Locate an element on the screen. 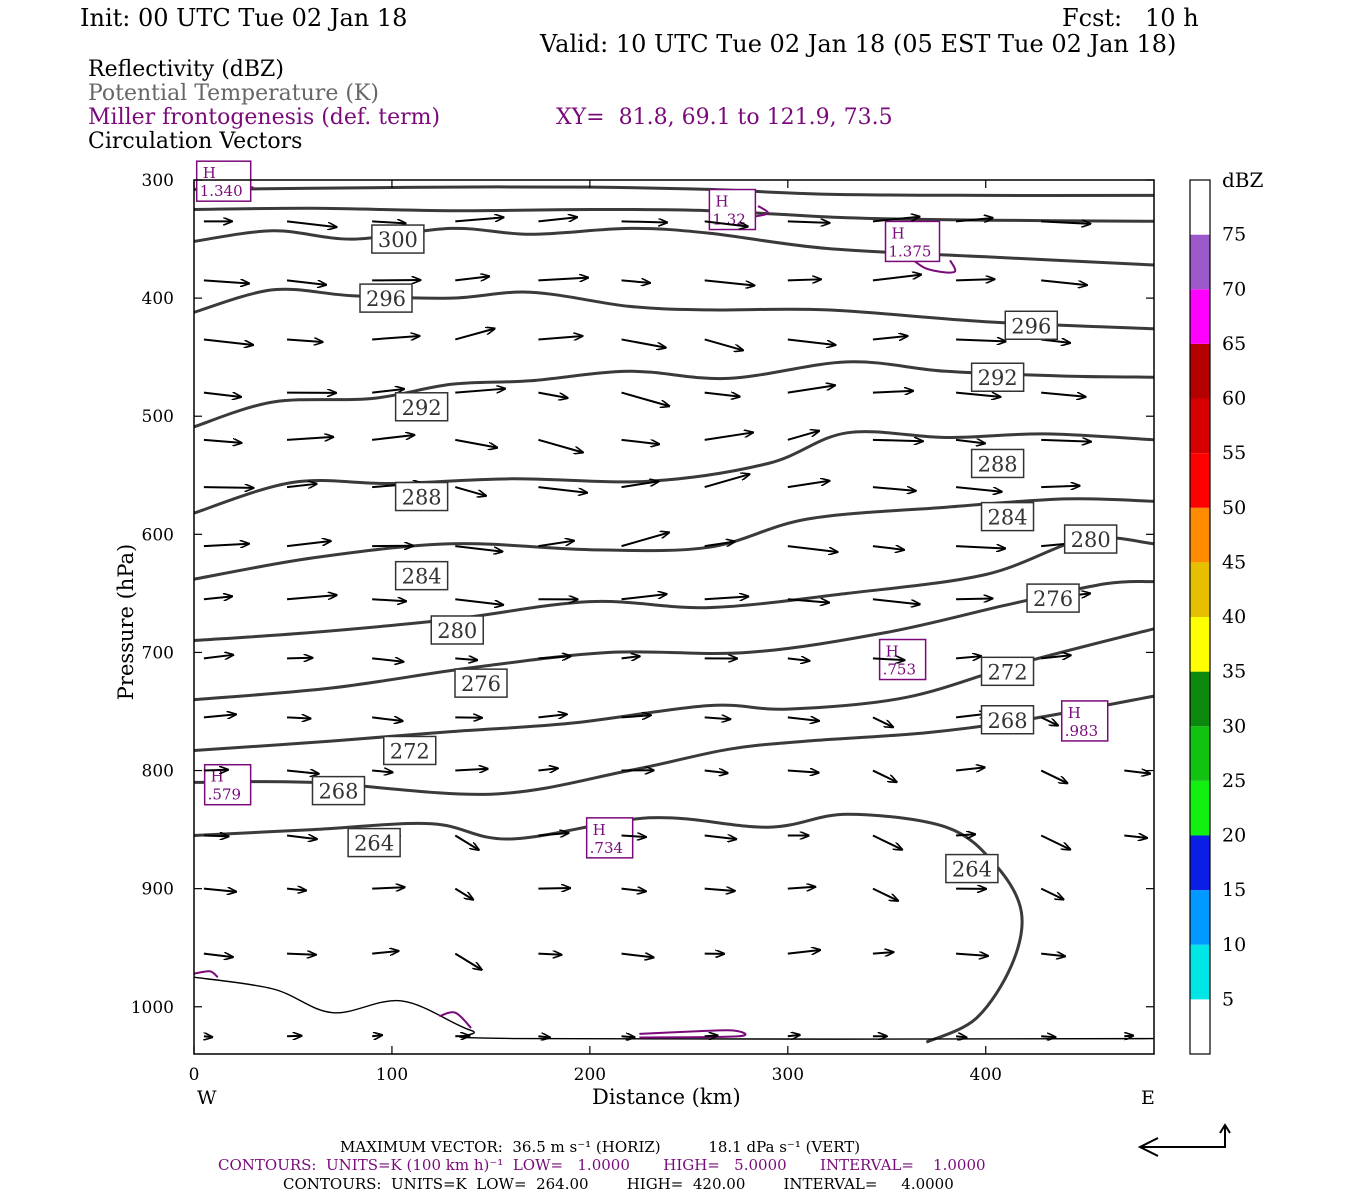 This screenshot has height=1200, width=1350. x-axis-title: Distance (km) is located at coordinates (666, 1097).